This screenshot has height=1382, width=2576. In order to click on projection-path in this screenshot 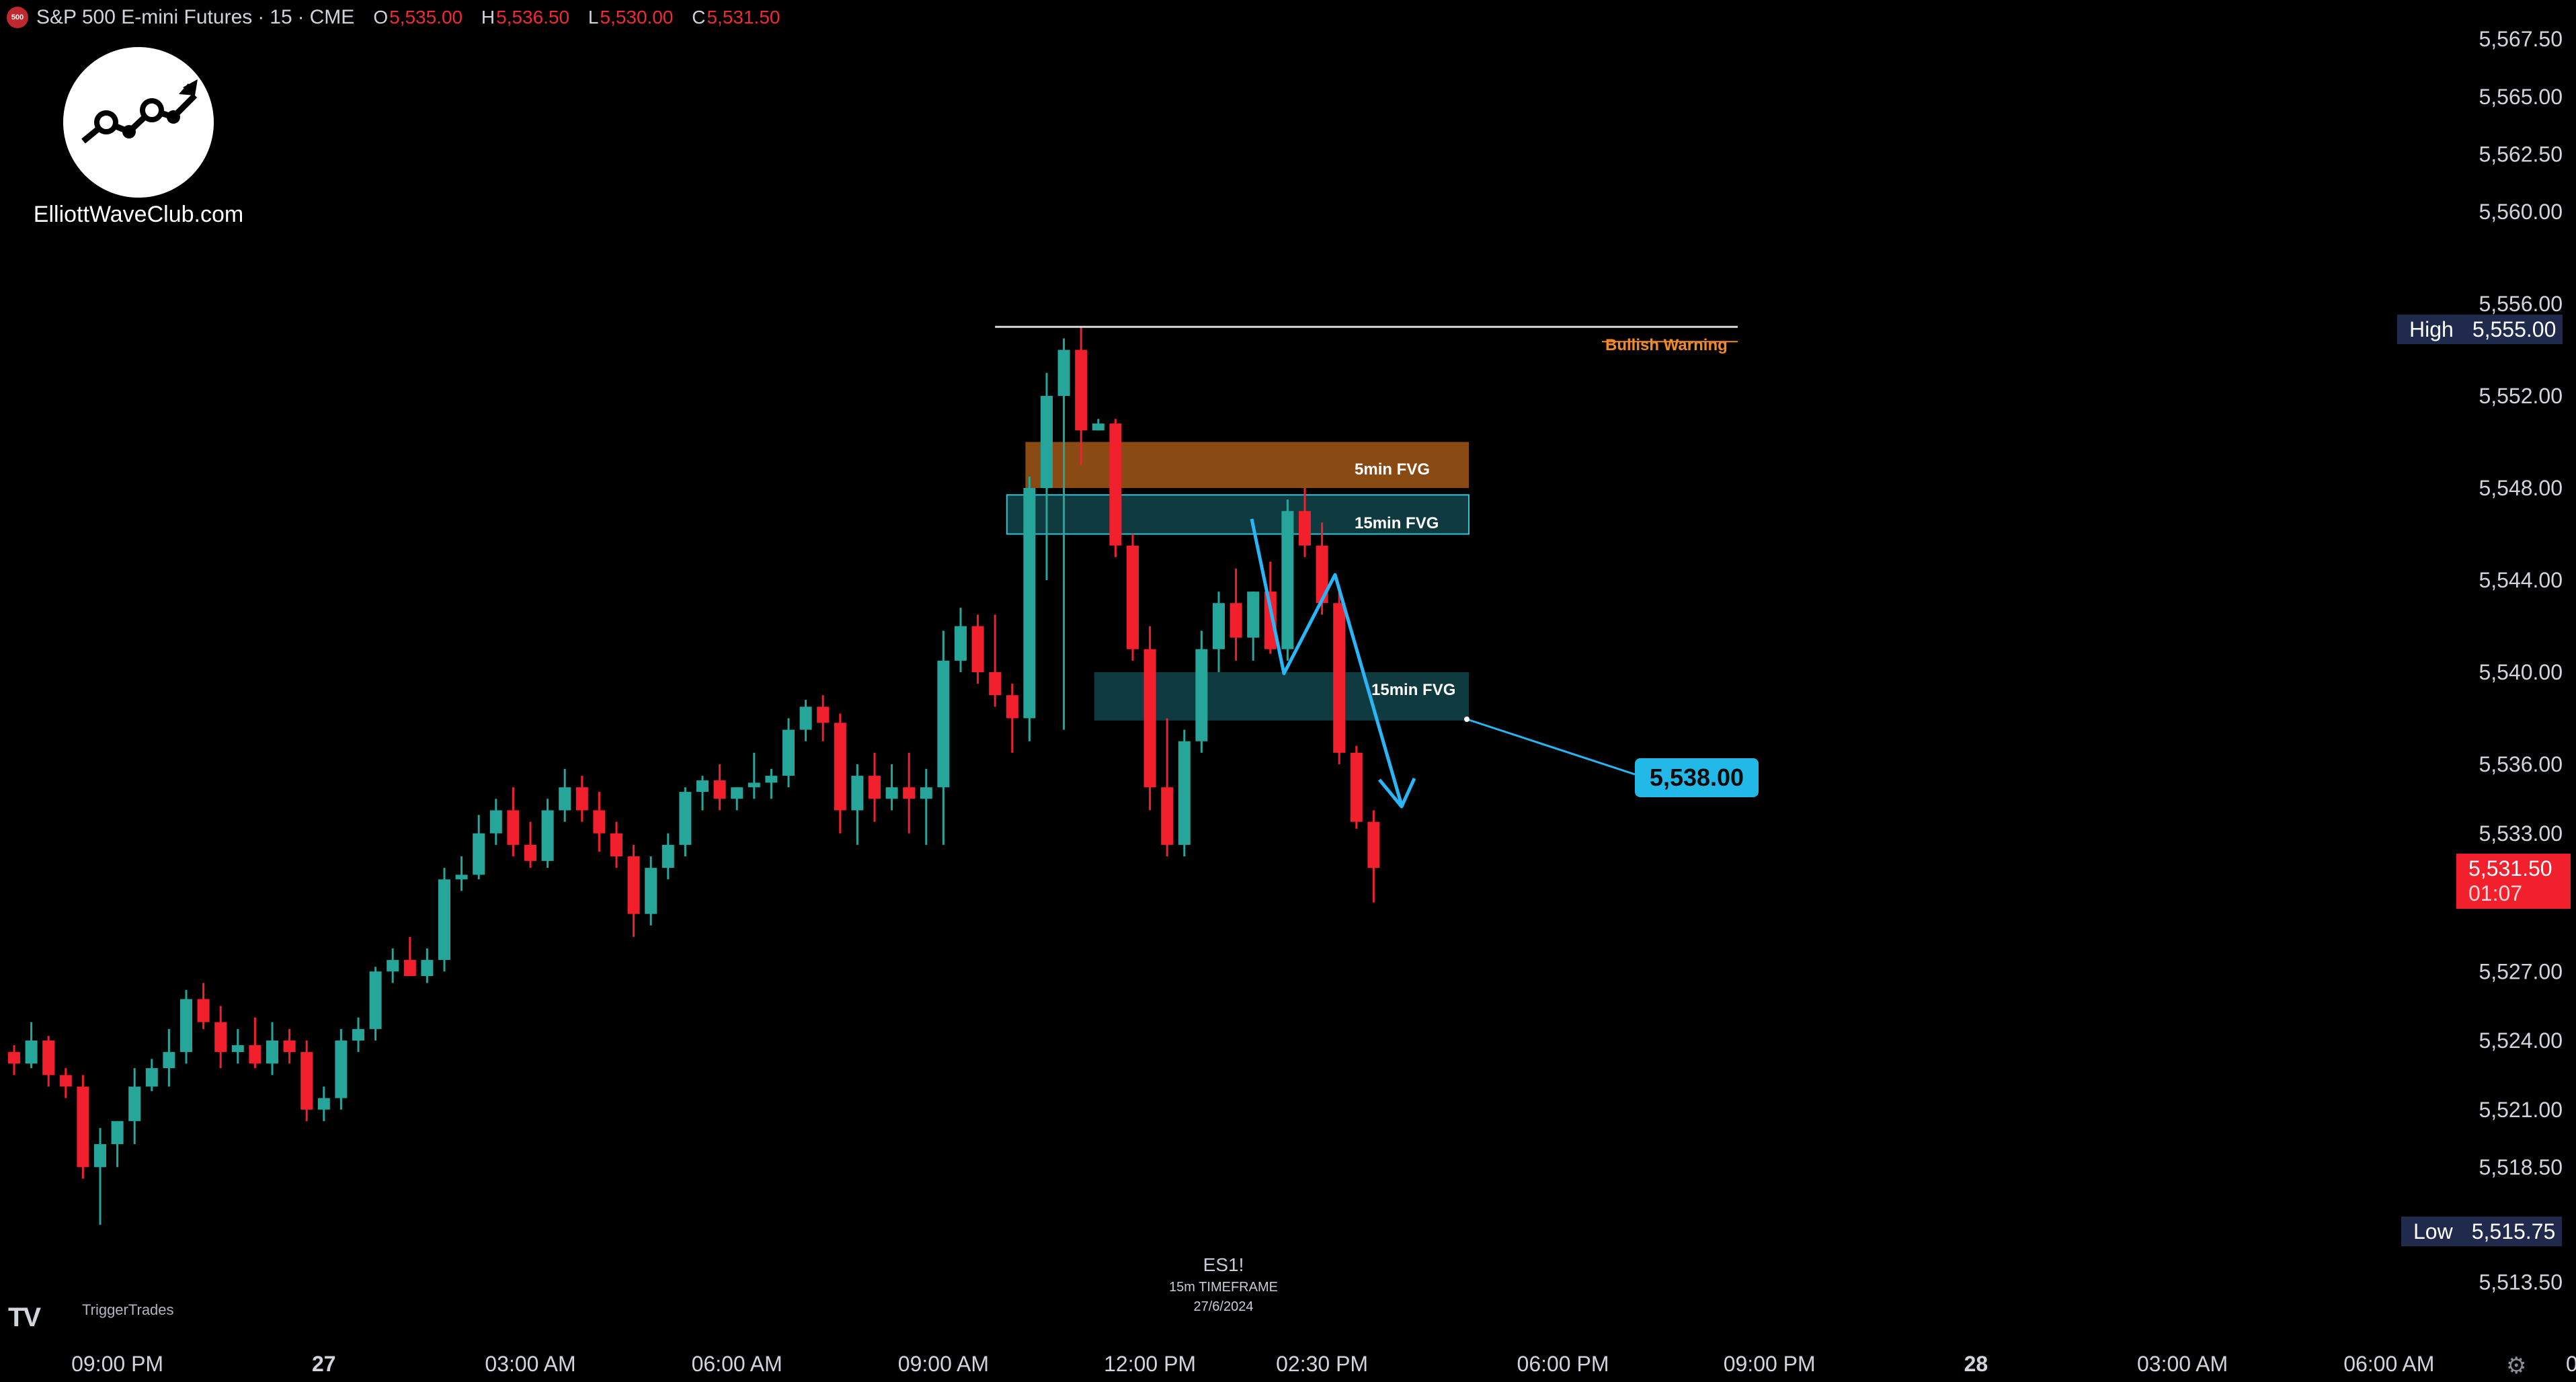, I will do `click(1327, 662)`.